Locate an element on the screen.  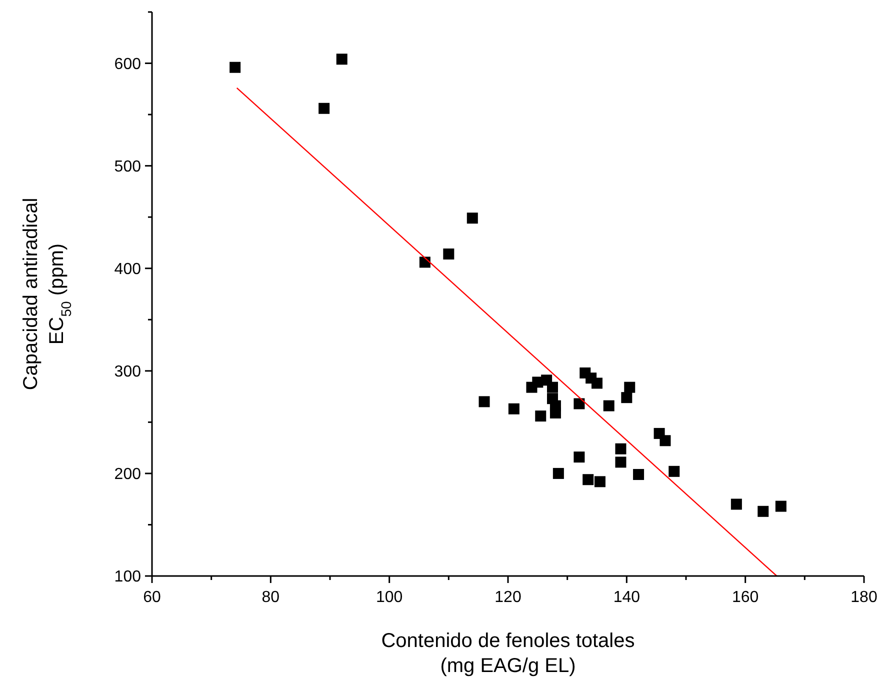
y-tick-label: 200 is located at coordinates (128, 475).